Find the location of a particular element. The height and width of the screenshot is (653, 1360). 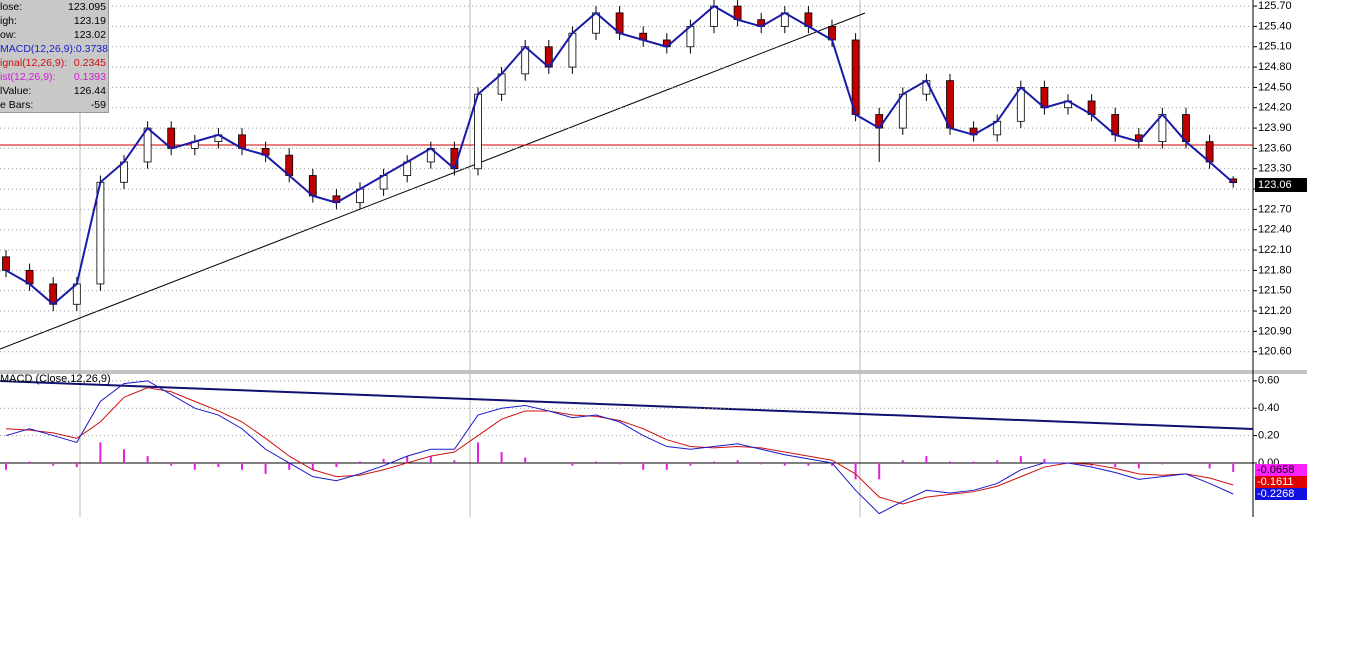

y-tick-label: 123.90 is located at coordinates (1275, 128).